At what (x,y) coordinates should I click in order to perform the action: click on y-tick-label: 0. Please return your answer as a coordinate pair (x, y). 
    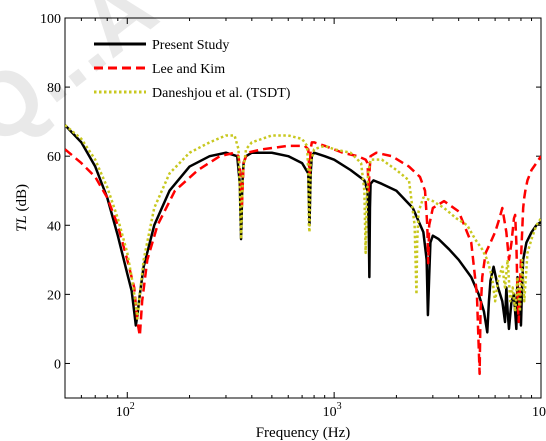
    Looking at the image, I should click on (57, 364).